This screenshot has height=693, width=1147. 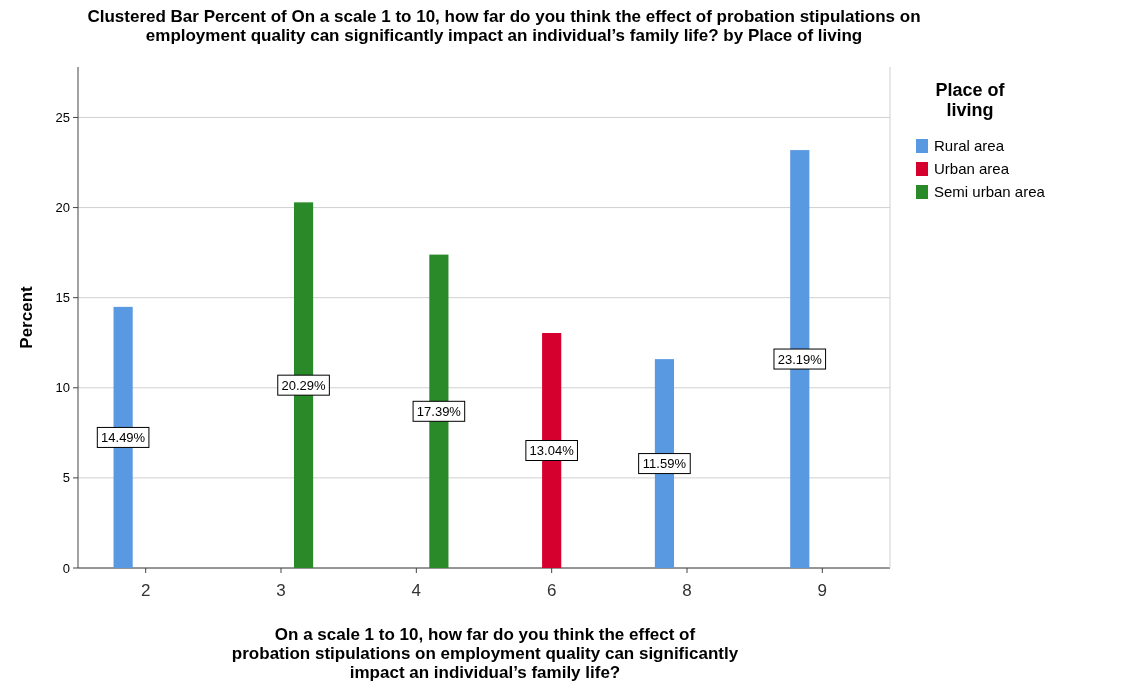 What do you see at coordinates (664, 464) in the screenshot?
I see `data-label: 11.59%` at bounding box center [664, 464].